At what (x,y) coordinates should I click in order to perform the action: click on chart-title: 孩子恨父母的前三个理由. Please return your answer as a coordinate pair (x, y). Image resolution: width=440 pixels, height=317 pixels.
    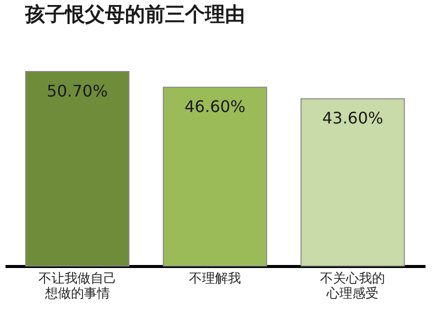
    Looking at the image, I should click on (134, 14).